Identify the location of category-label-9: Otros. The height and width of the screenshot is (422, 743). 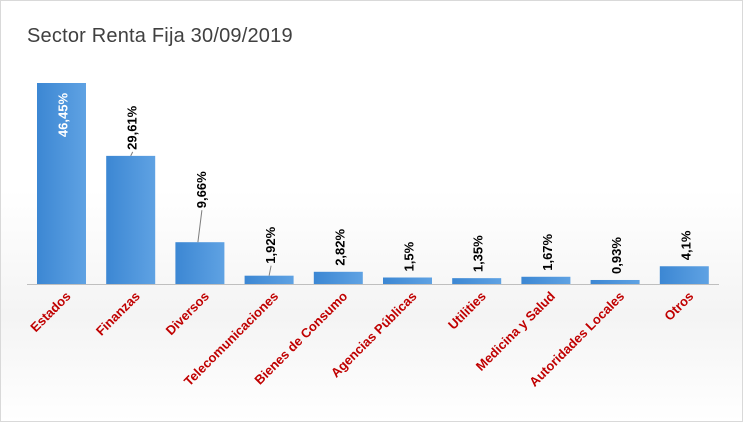
(678, 306).